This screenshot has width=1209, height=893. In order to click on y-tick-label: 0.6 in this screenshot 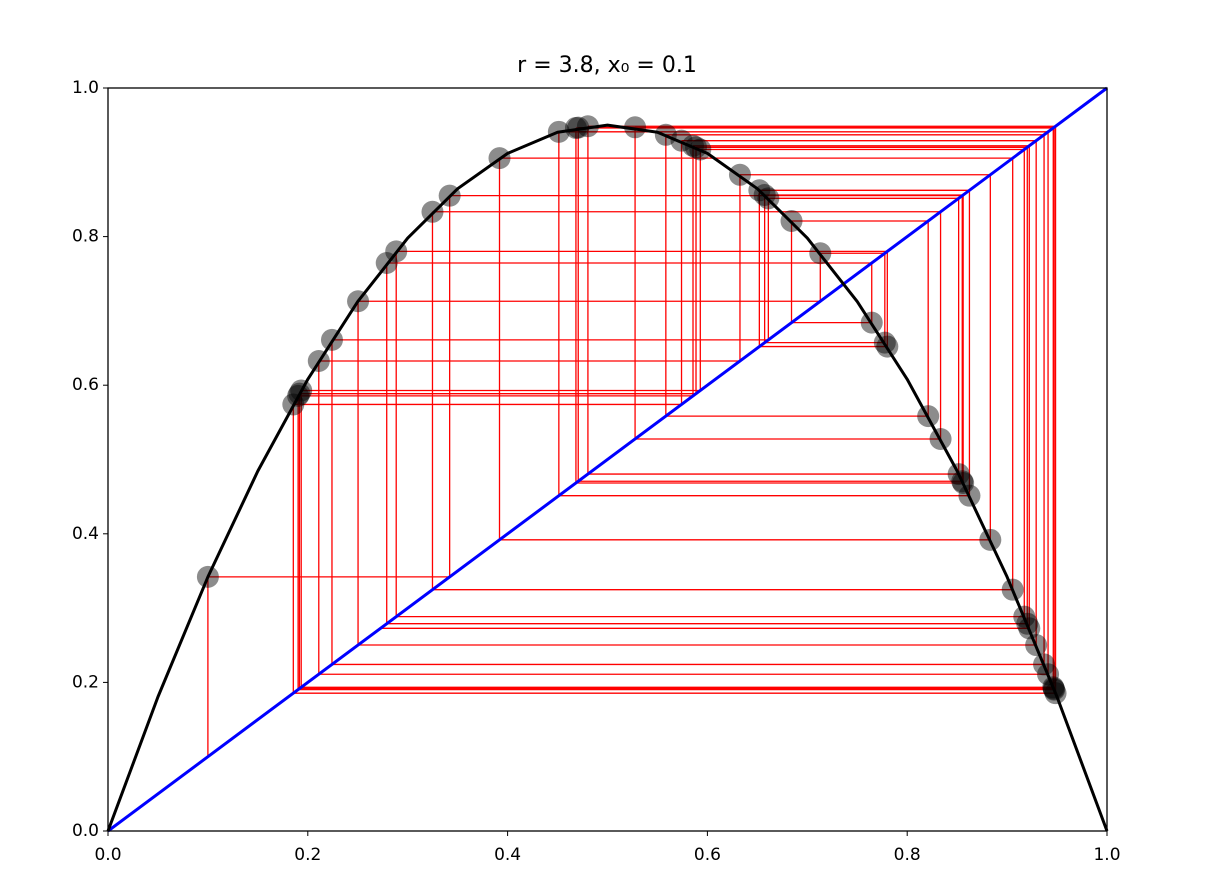, I will do `click(85, 385)`.